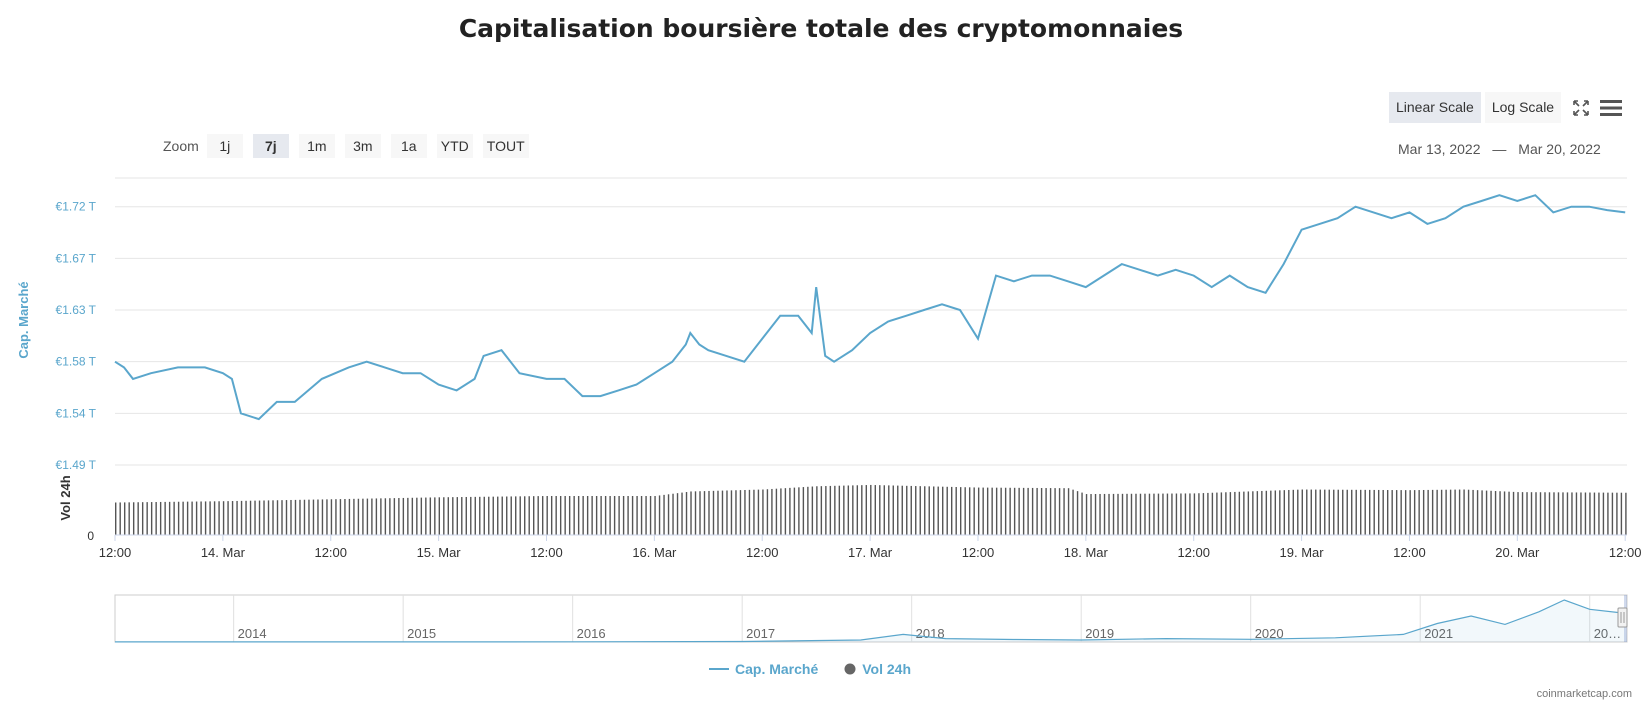 Image resolution: width=1642 pixels, height=709 pixels. What do you see at coordinates (887, 669) in the screenshot?
I see `legend-label-vol: Vol 24h` at bounding box center [887, 669].